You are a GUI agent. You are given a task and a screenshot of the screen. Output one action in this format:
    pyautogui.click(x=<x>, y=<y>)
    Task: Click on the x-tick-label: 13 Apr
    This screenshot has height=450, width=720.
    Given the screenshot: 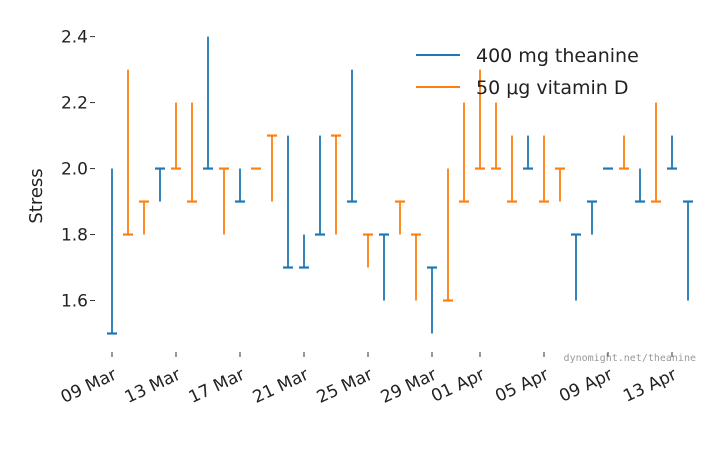 What is the action you would take?
    pyautogui.click(x=650, y=386)
    